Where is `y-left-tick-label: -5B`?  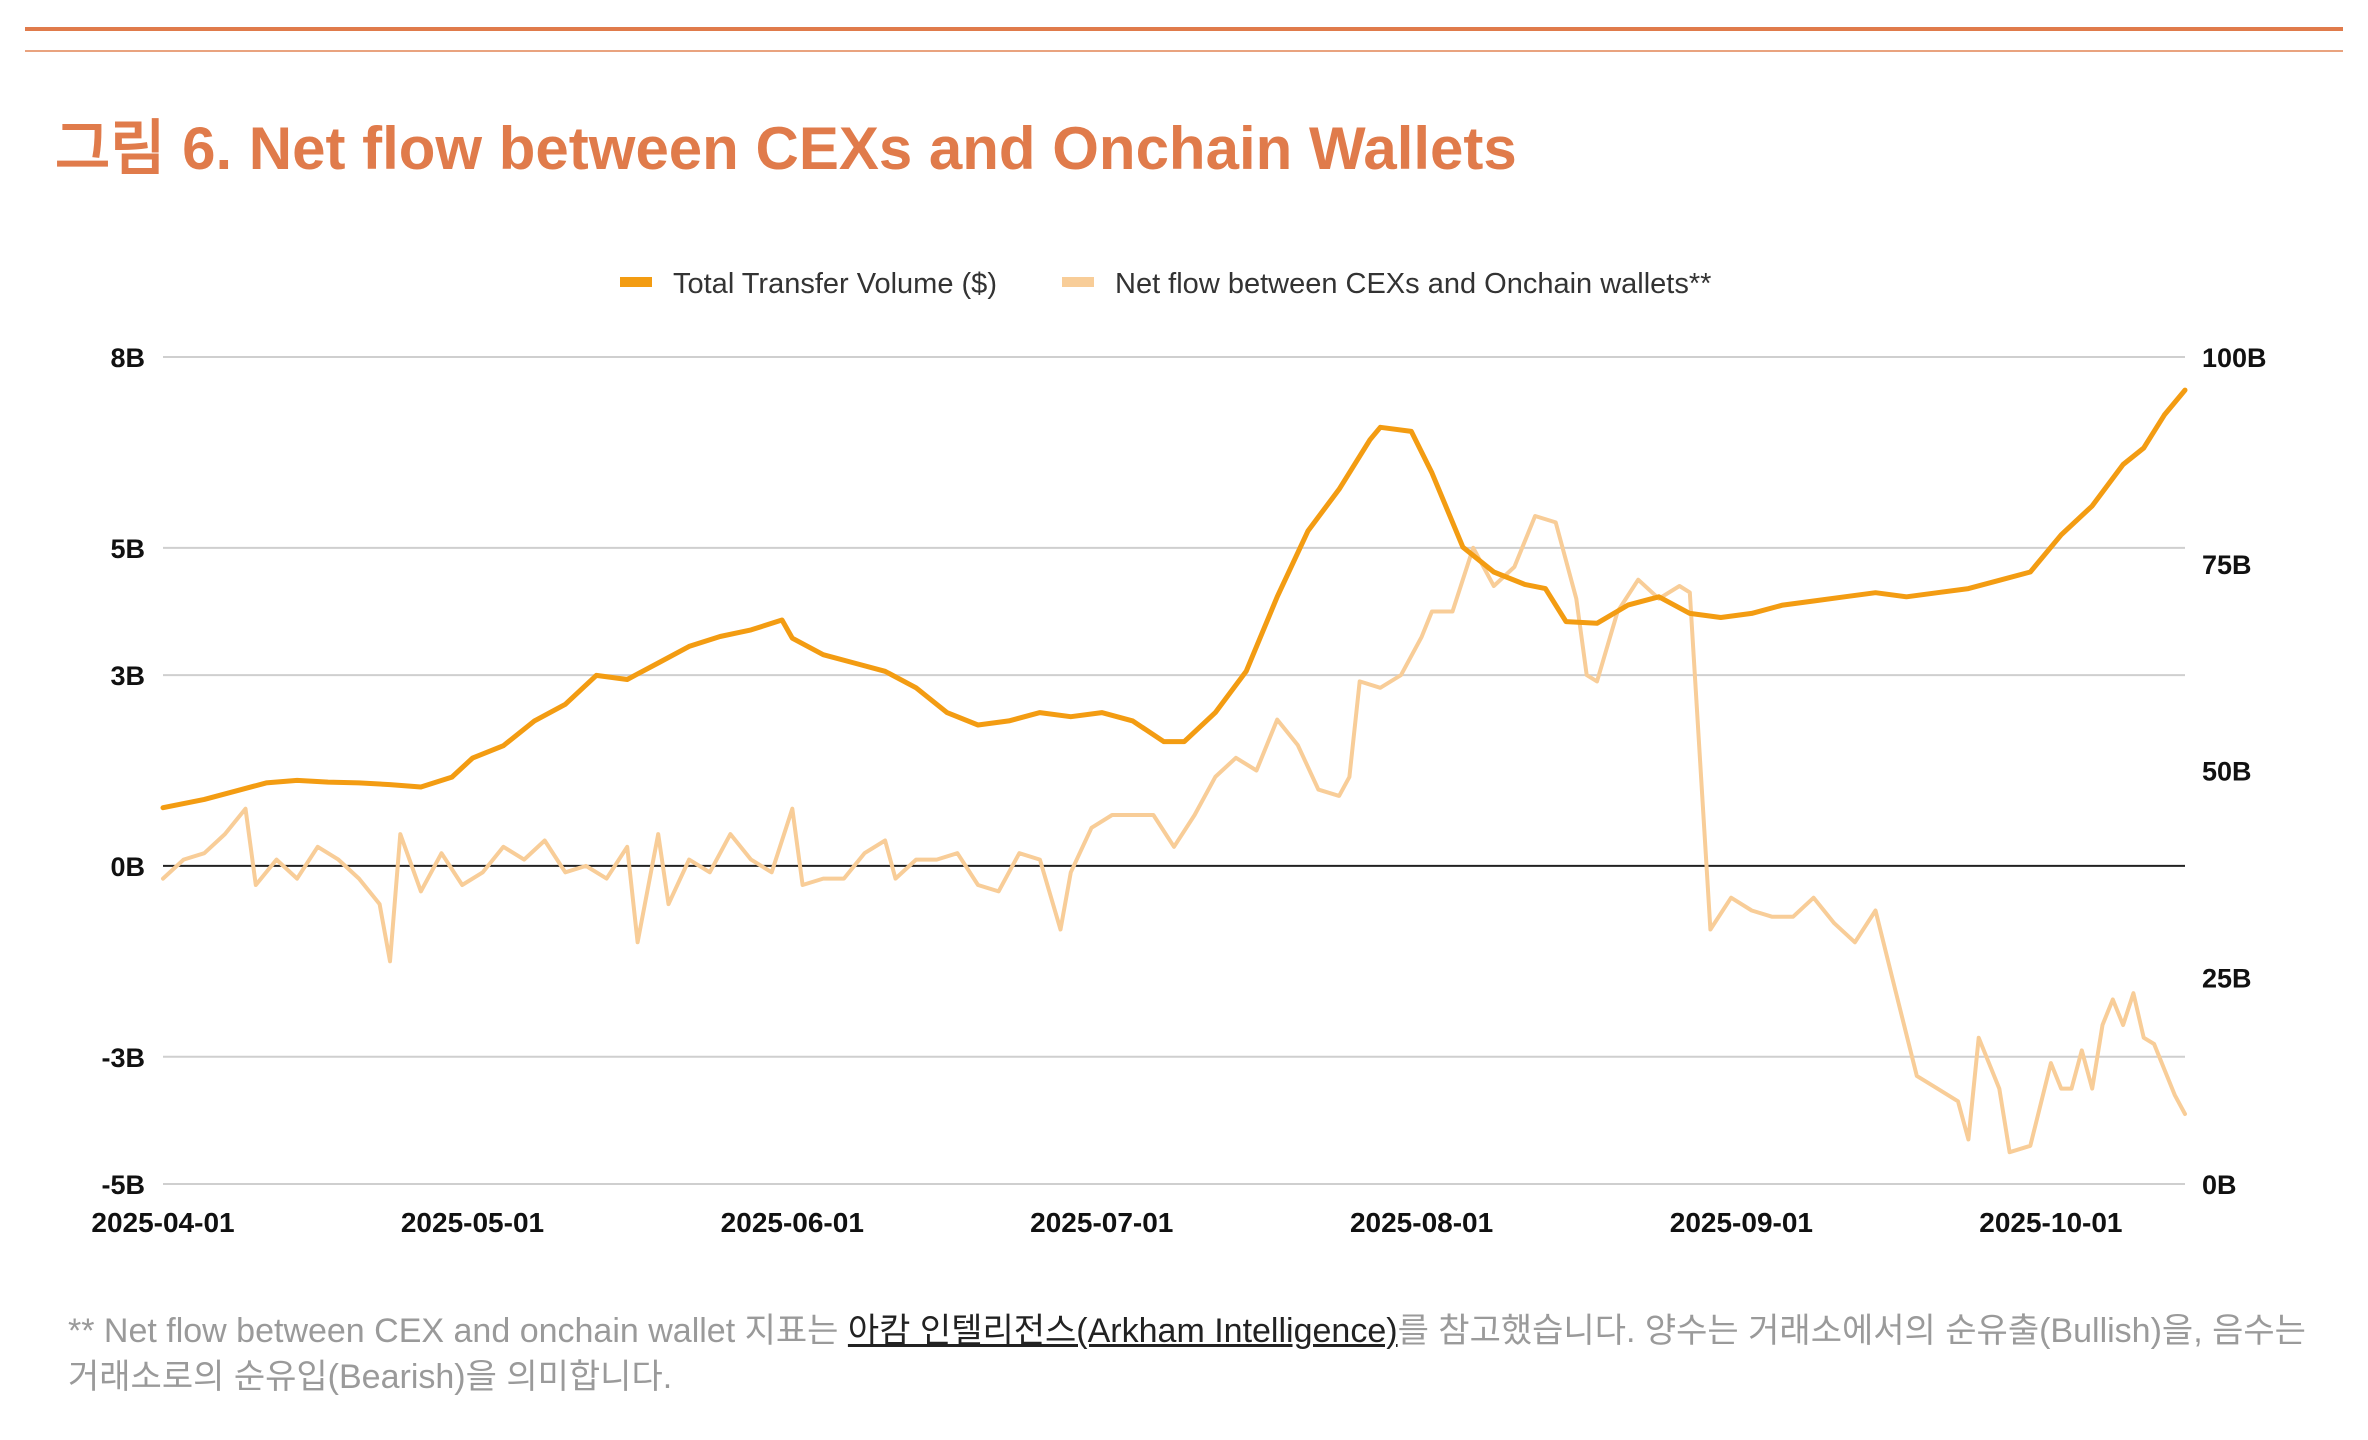
y-left-tick-label: -5B is located at coordinates (123, 1185).